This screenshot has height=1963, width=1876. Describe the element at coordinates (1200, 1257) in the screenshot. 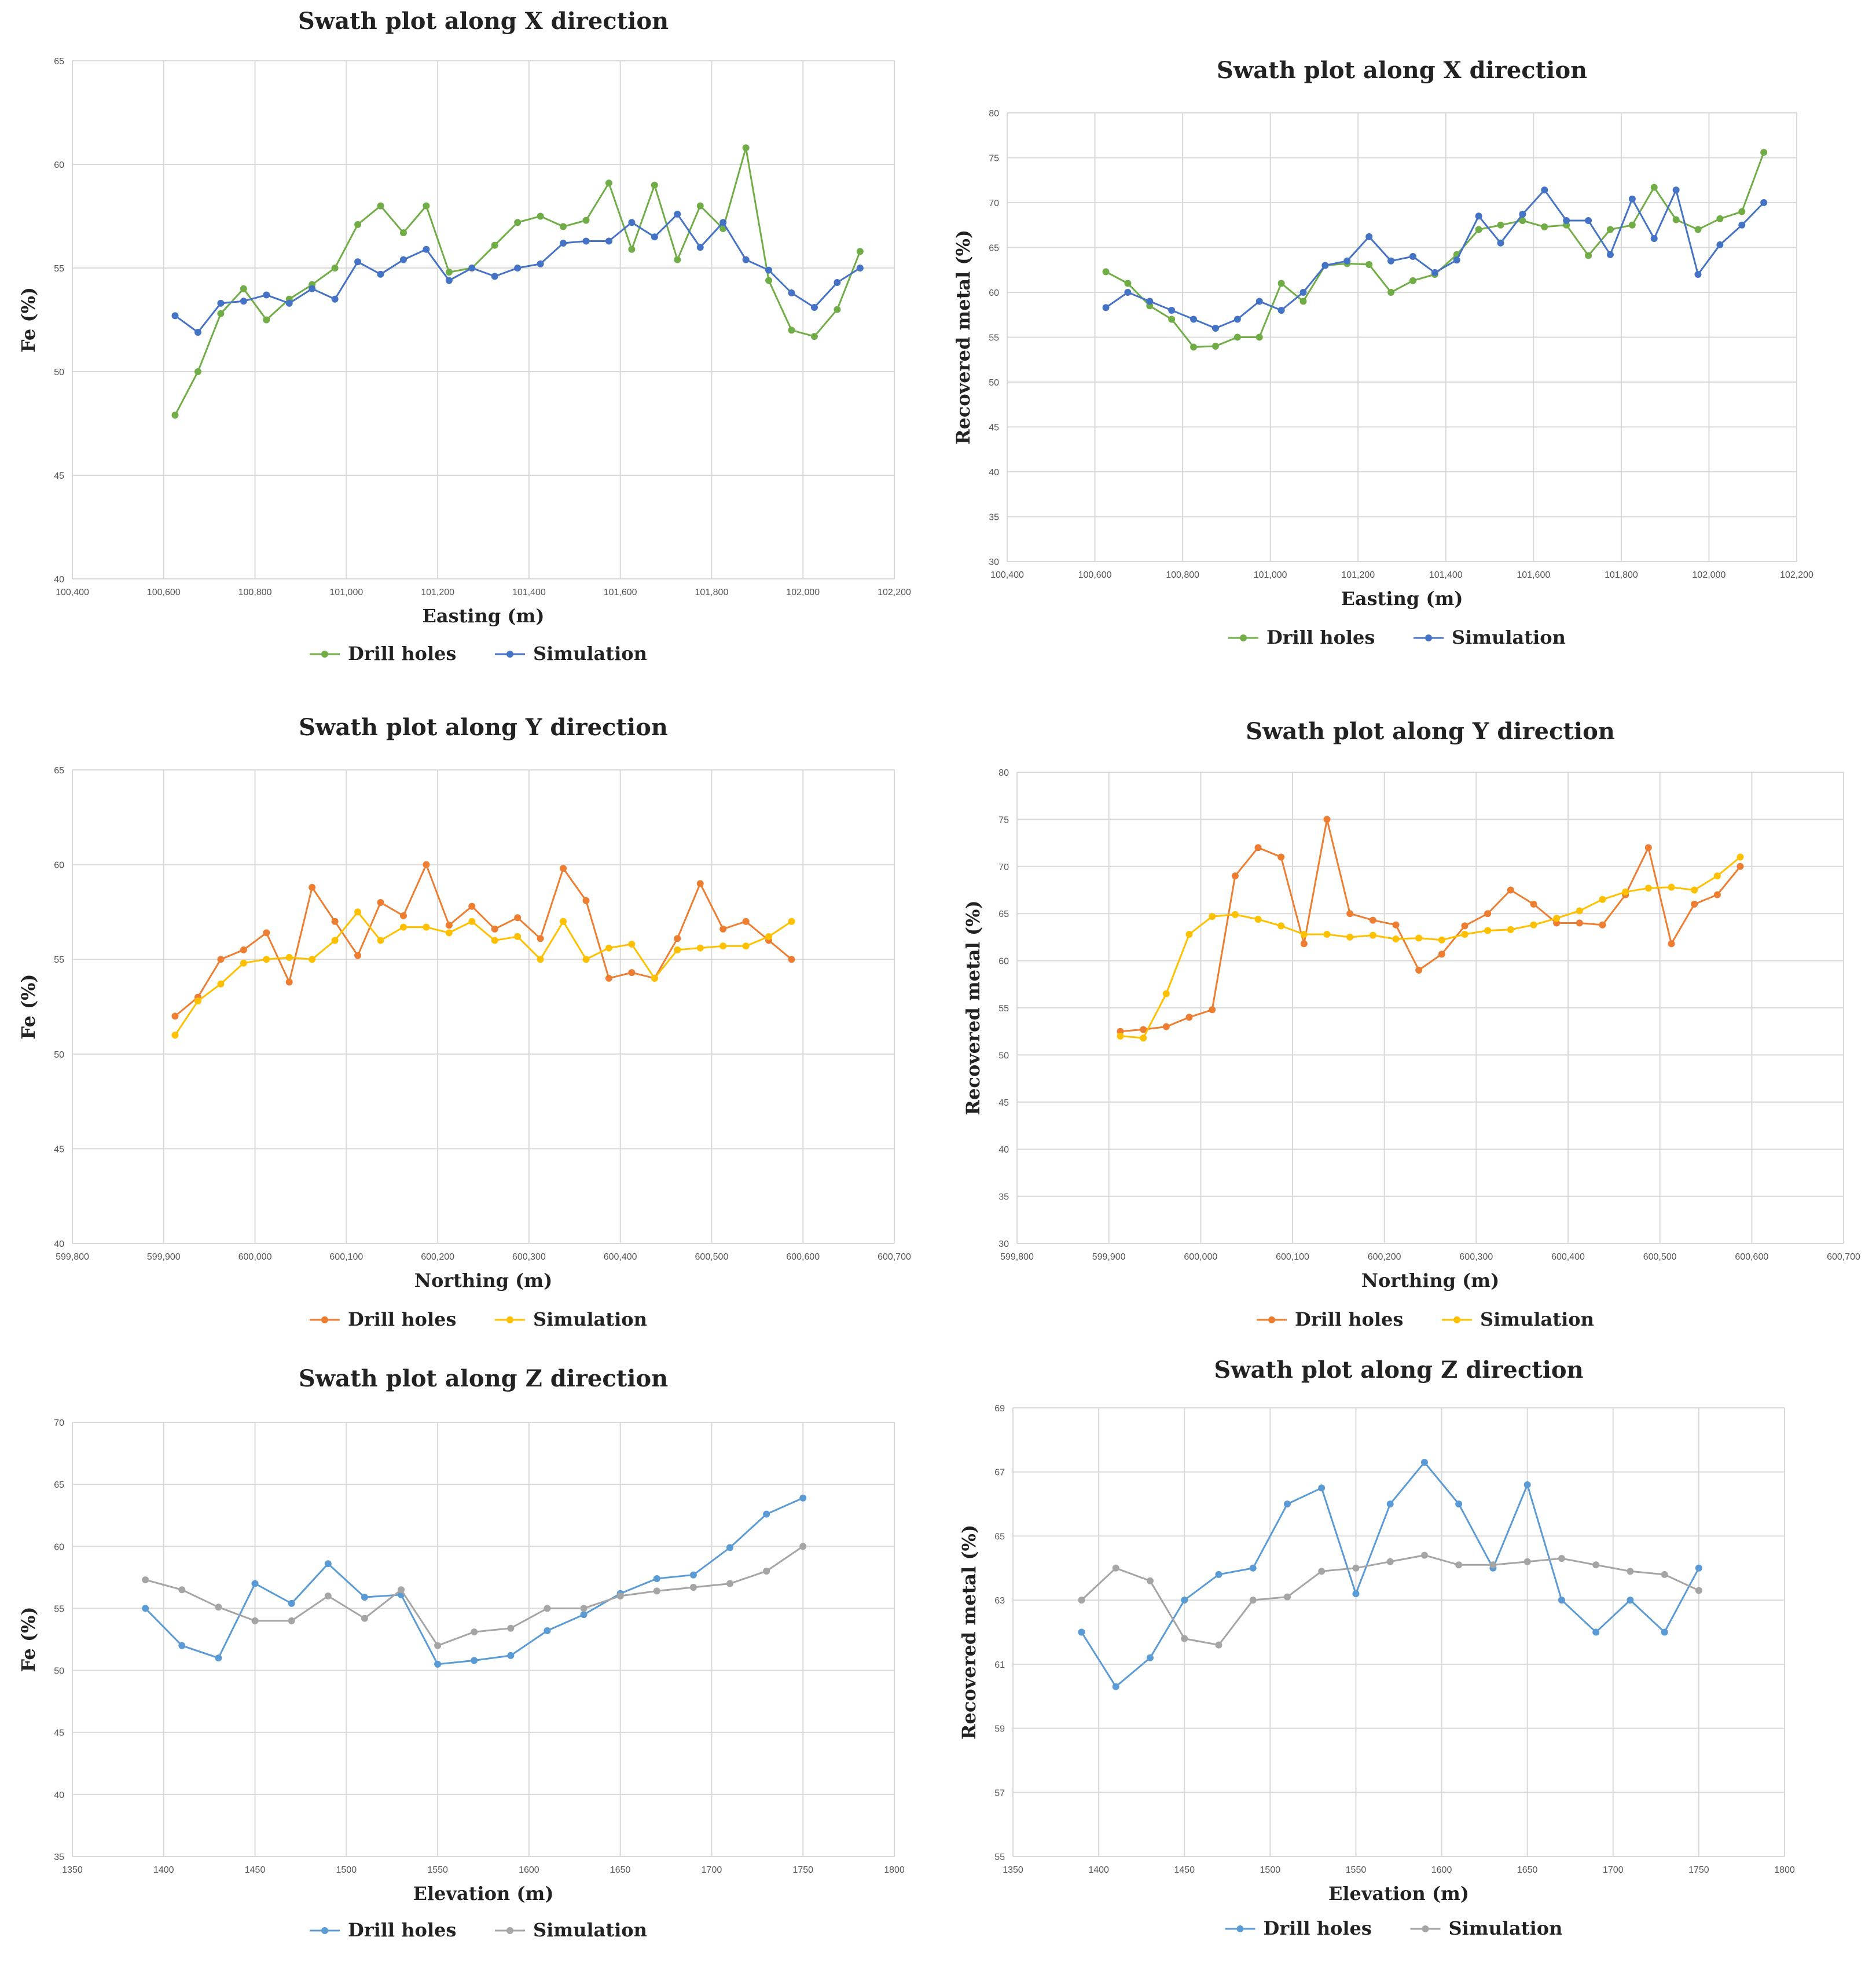

I see `x-tick-label: 600,000` at that location.